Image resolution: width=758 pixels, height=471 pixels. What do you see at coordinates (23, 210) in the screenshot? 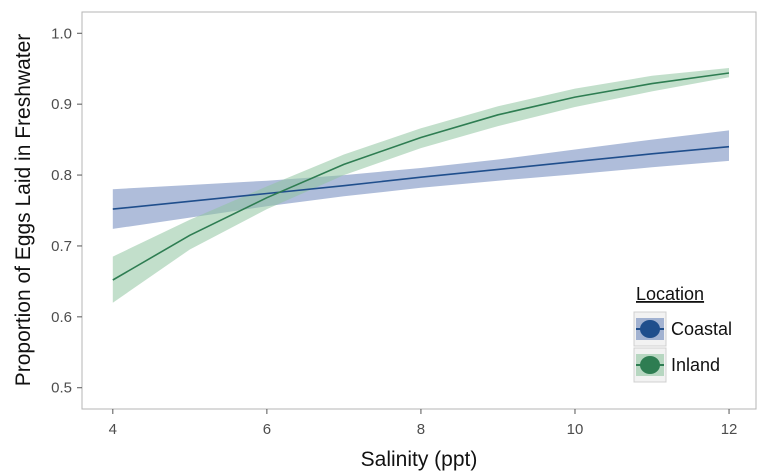
I see `y-axis-title: Proportion of Eggs Laid in Freshwater` at bounding box center [23, 210].